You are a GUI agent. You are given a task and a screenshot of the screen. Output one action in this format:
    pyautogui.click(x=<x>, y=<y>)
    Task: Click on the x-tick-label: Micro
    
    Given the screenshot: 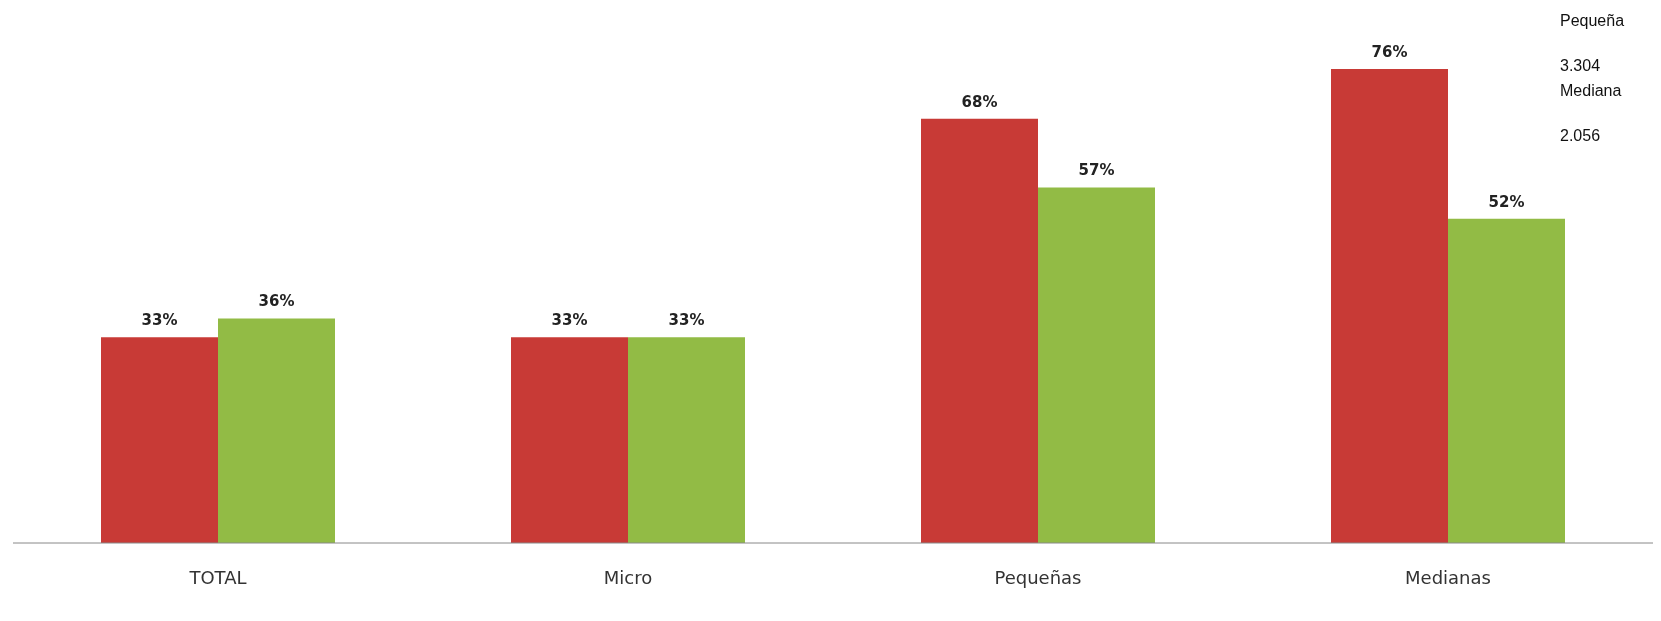 What is the action you would take?
    pyautogui.click(x=628, y=577)
    